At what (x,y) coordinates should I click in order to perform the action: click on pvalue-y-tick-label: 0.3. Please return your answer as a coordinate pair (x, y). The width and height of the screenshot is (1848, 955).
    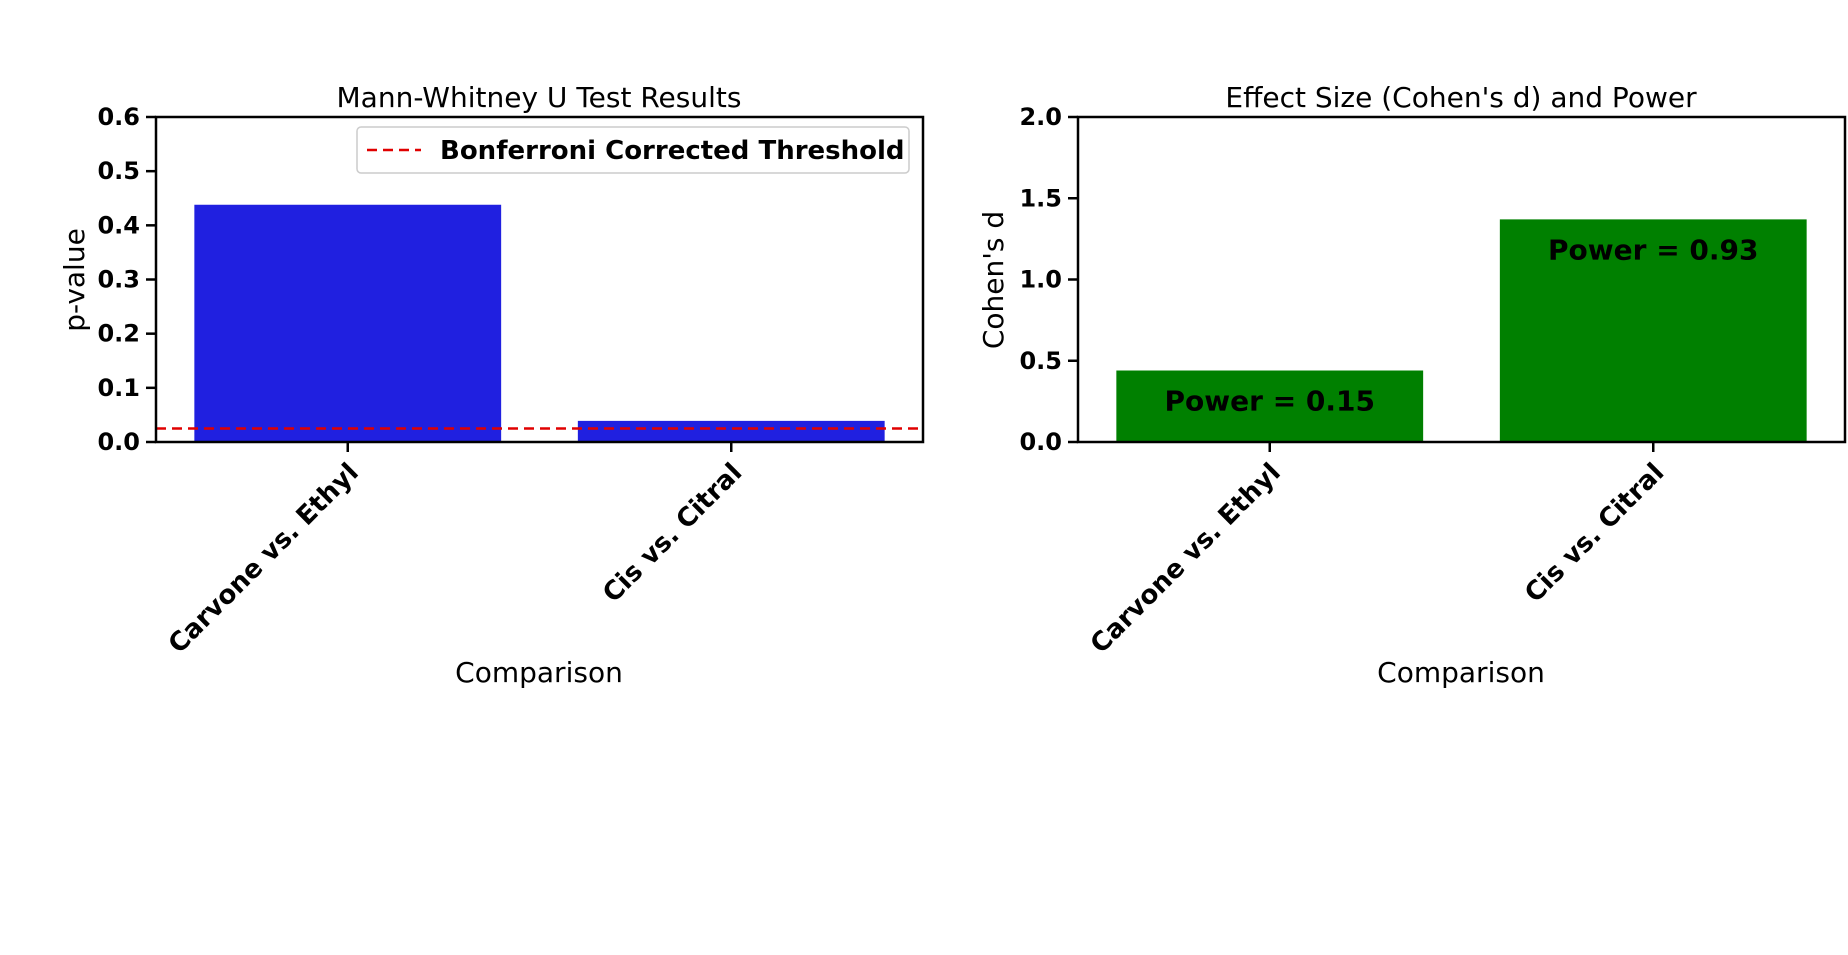
    Looking at the image, I should click on (118, 280).